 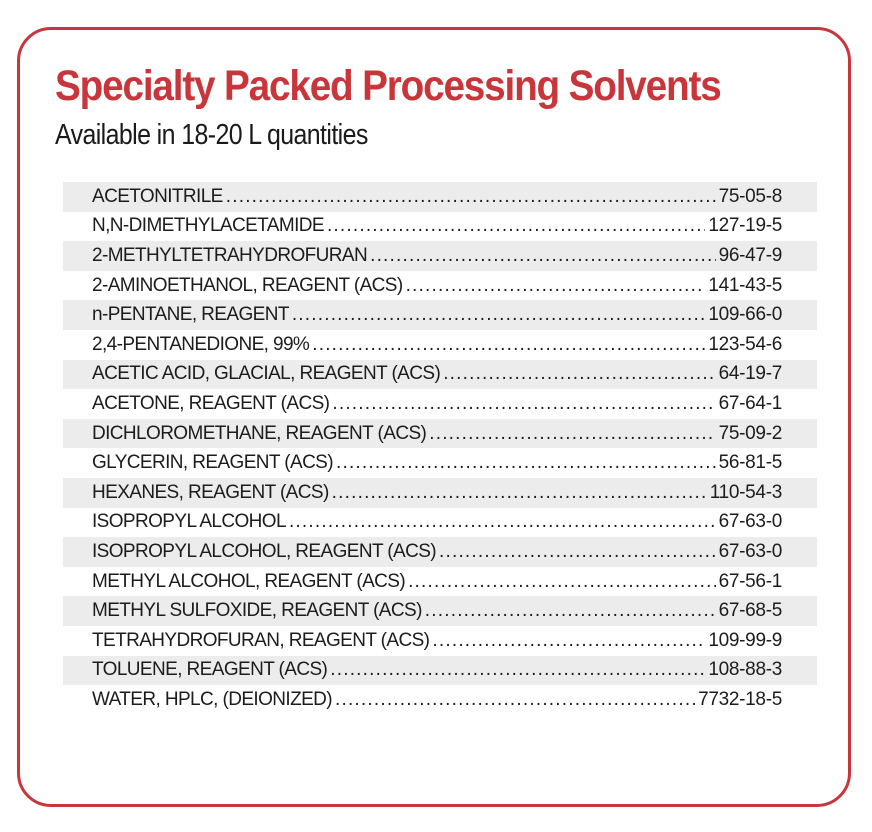 I want to click on cas-number: 75-05-8, so click(x=750, y=196).